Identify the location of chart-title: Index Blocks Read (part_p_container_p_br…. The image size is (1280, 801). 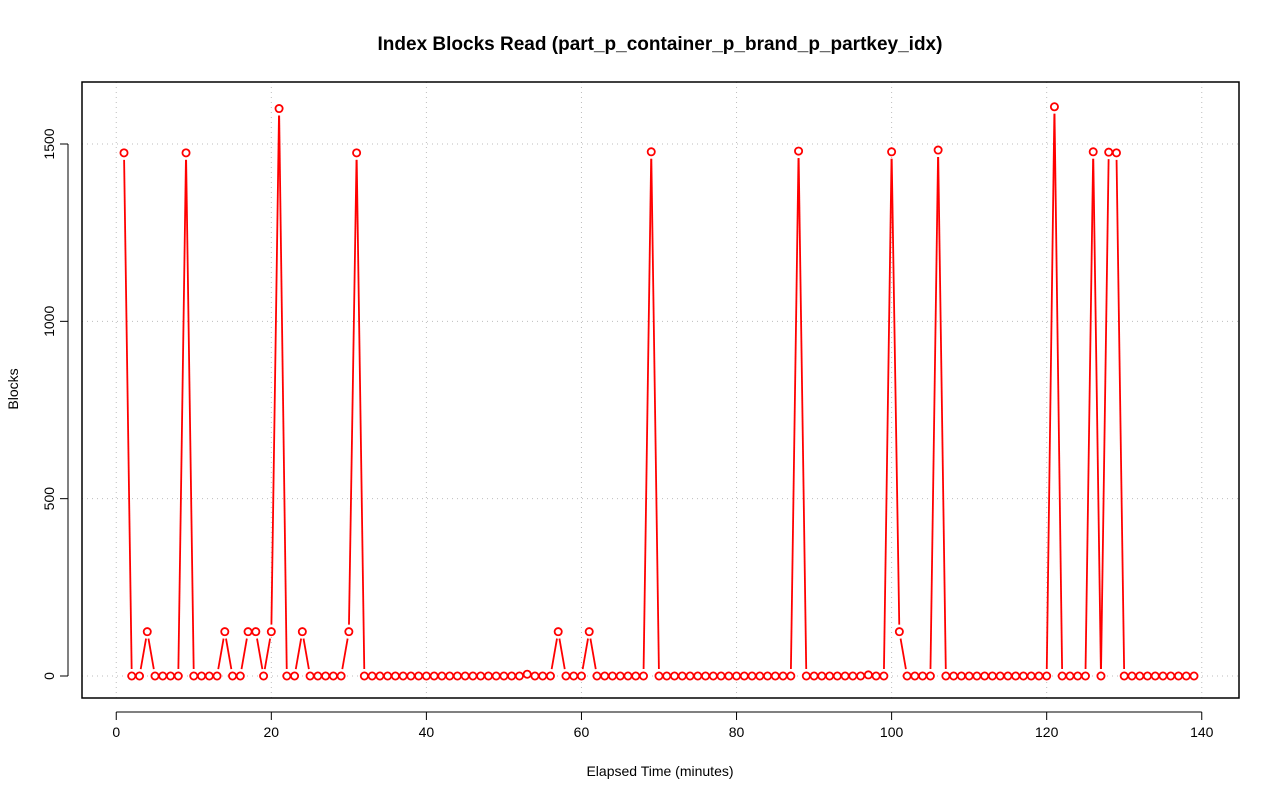
(660, 44).